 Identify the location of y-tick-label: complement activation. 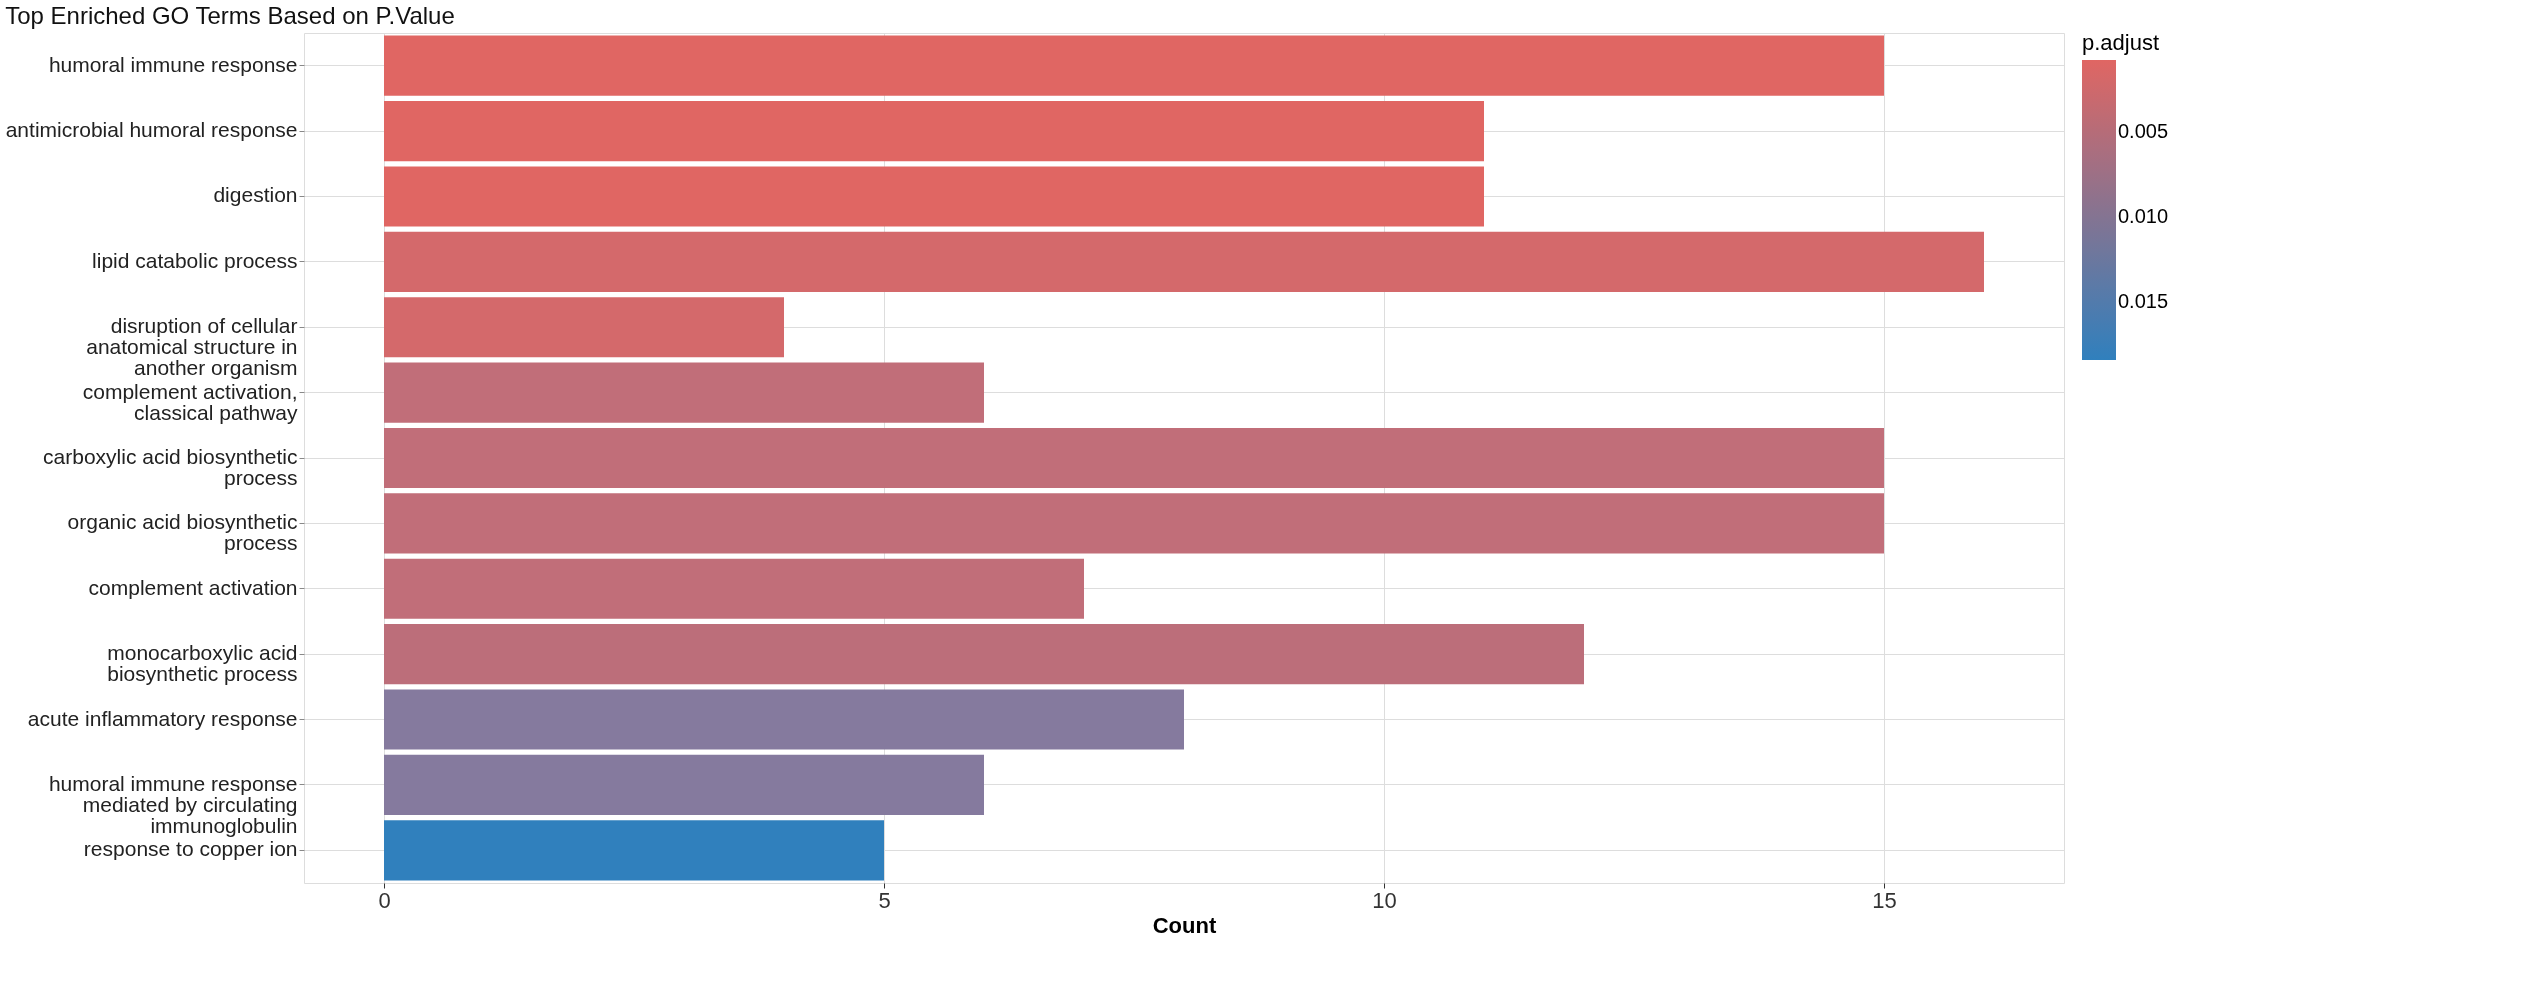
(193, 587).